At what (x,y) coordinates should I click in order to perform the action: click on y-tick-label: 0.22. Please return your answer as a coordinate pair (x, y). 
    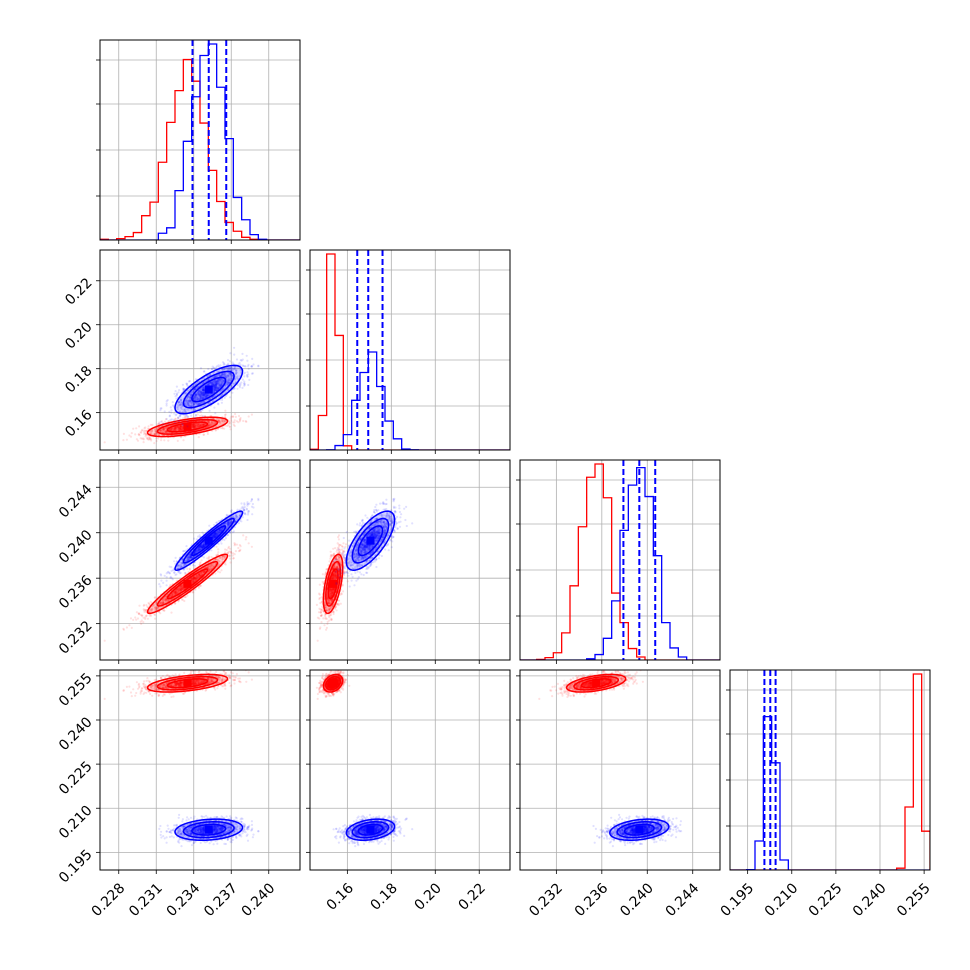
    Looking at the image, I should click on (78, 291).